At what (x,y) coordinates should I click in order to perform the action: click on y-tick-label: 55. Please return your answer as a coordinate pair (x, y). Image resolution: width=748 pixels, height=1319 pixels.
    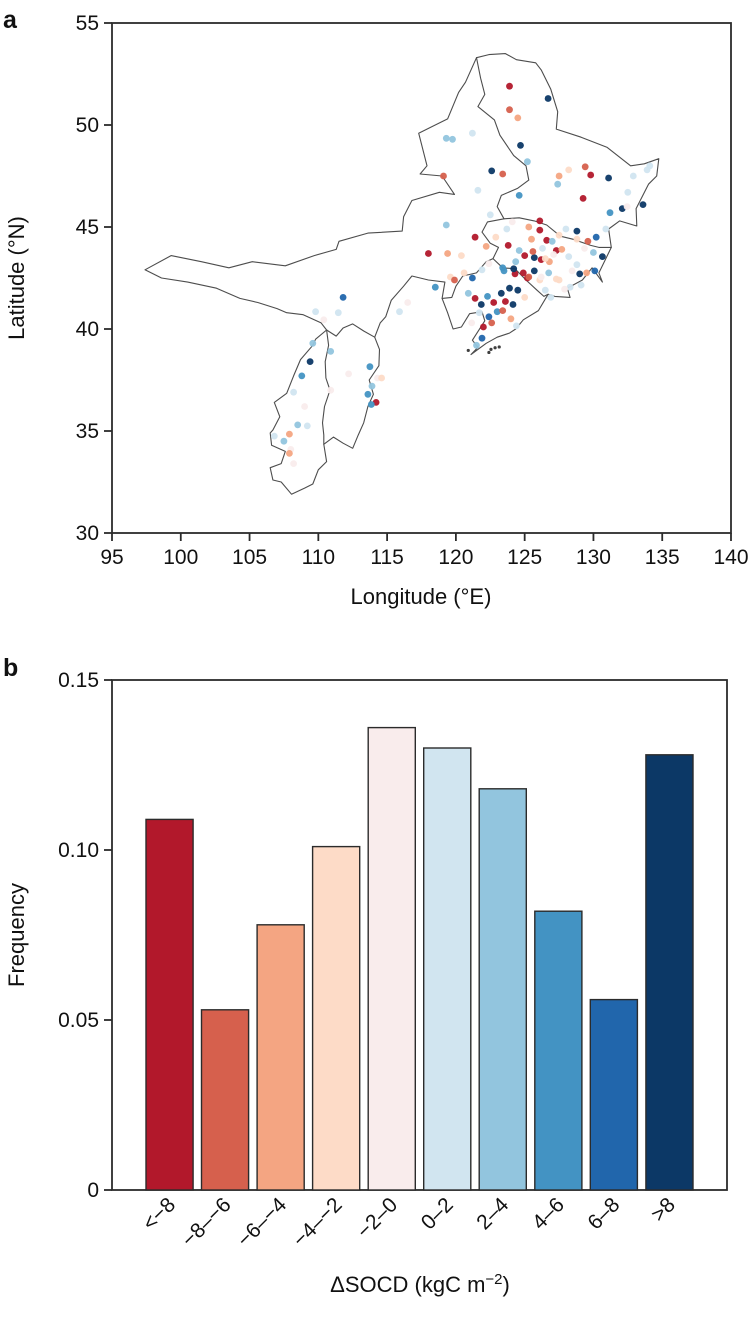
    Looking at the image, I should click on (87, 23).